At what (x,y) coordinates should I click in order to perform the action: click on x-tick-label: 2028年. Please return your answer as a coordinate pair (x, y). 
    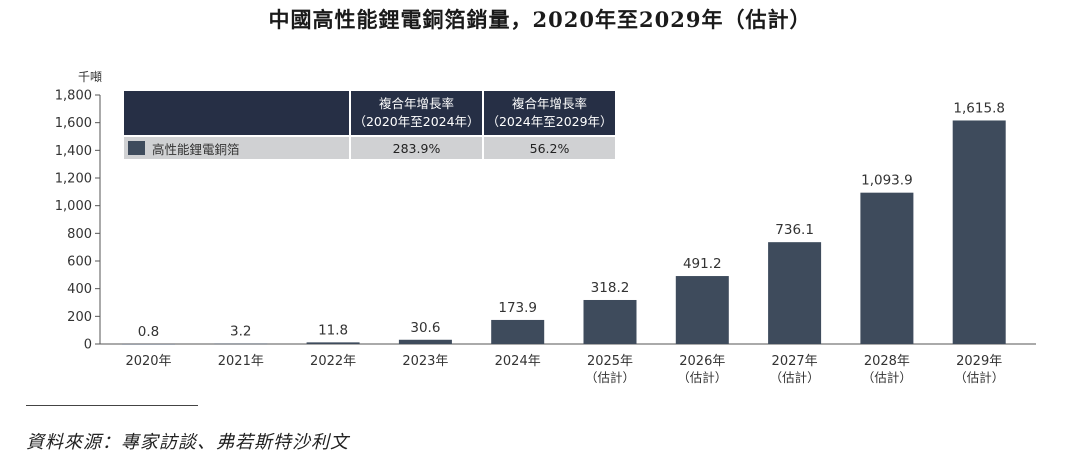
    Looking at the image, I should click on (887, 361).